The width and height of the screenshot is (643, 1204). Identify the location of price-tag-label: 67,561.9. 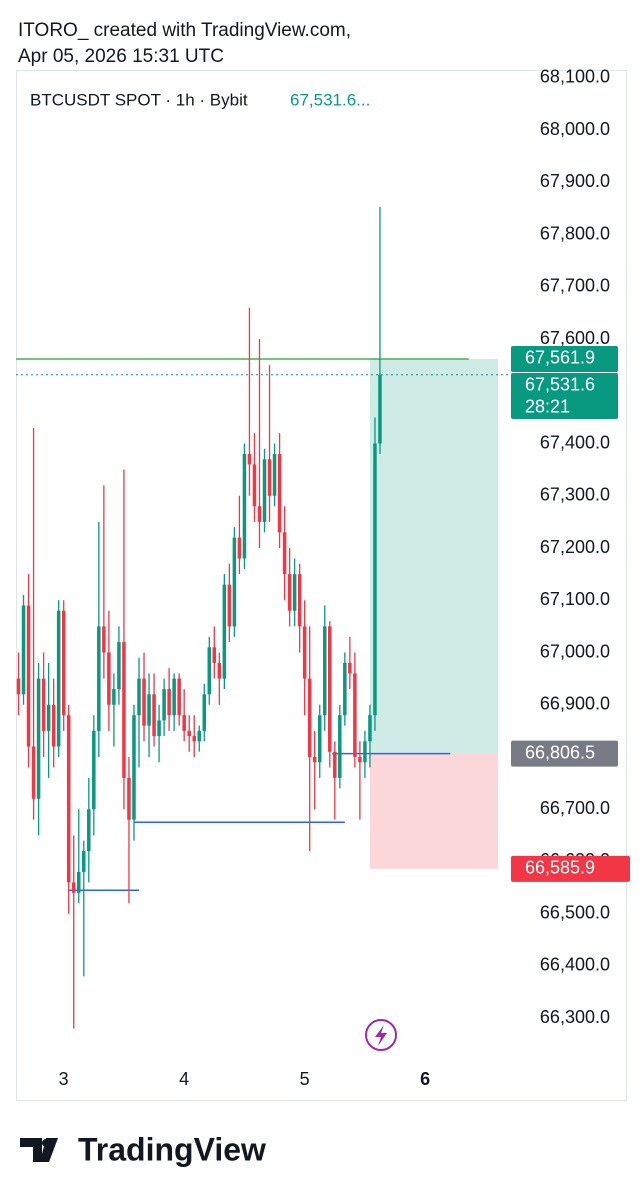
(560, 358).